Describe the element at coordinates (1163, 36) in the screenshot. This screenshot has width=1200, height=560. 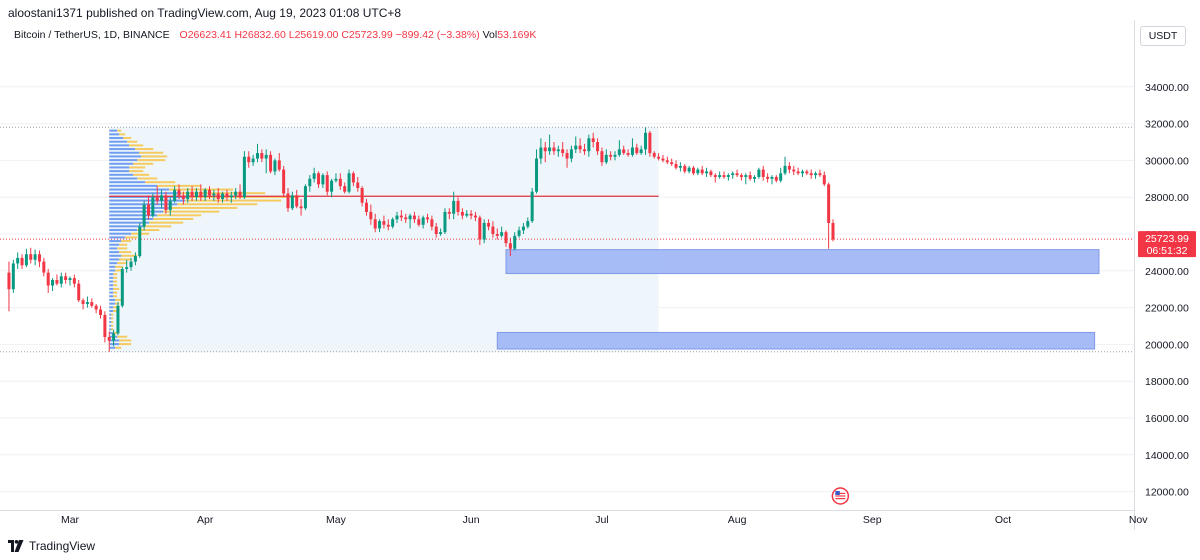
I see `currency-selector: USDT` at that location.